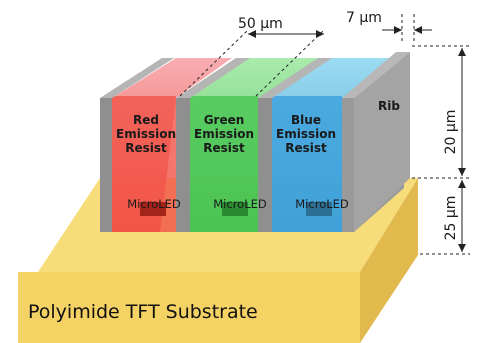 The height and width of the screenshot is (343, 479). What do you see at coordinates (137, 78) in the screenshot?
I see `rib-wall-1-top` at bounding box center [137, 78].